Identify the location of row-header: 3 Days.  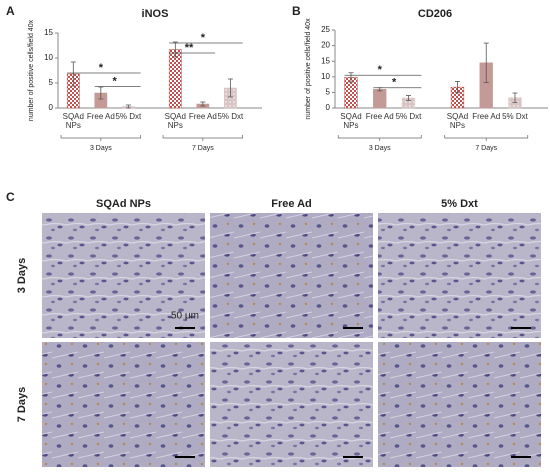
(22, 275).